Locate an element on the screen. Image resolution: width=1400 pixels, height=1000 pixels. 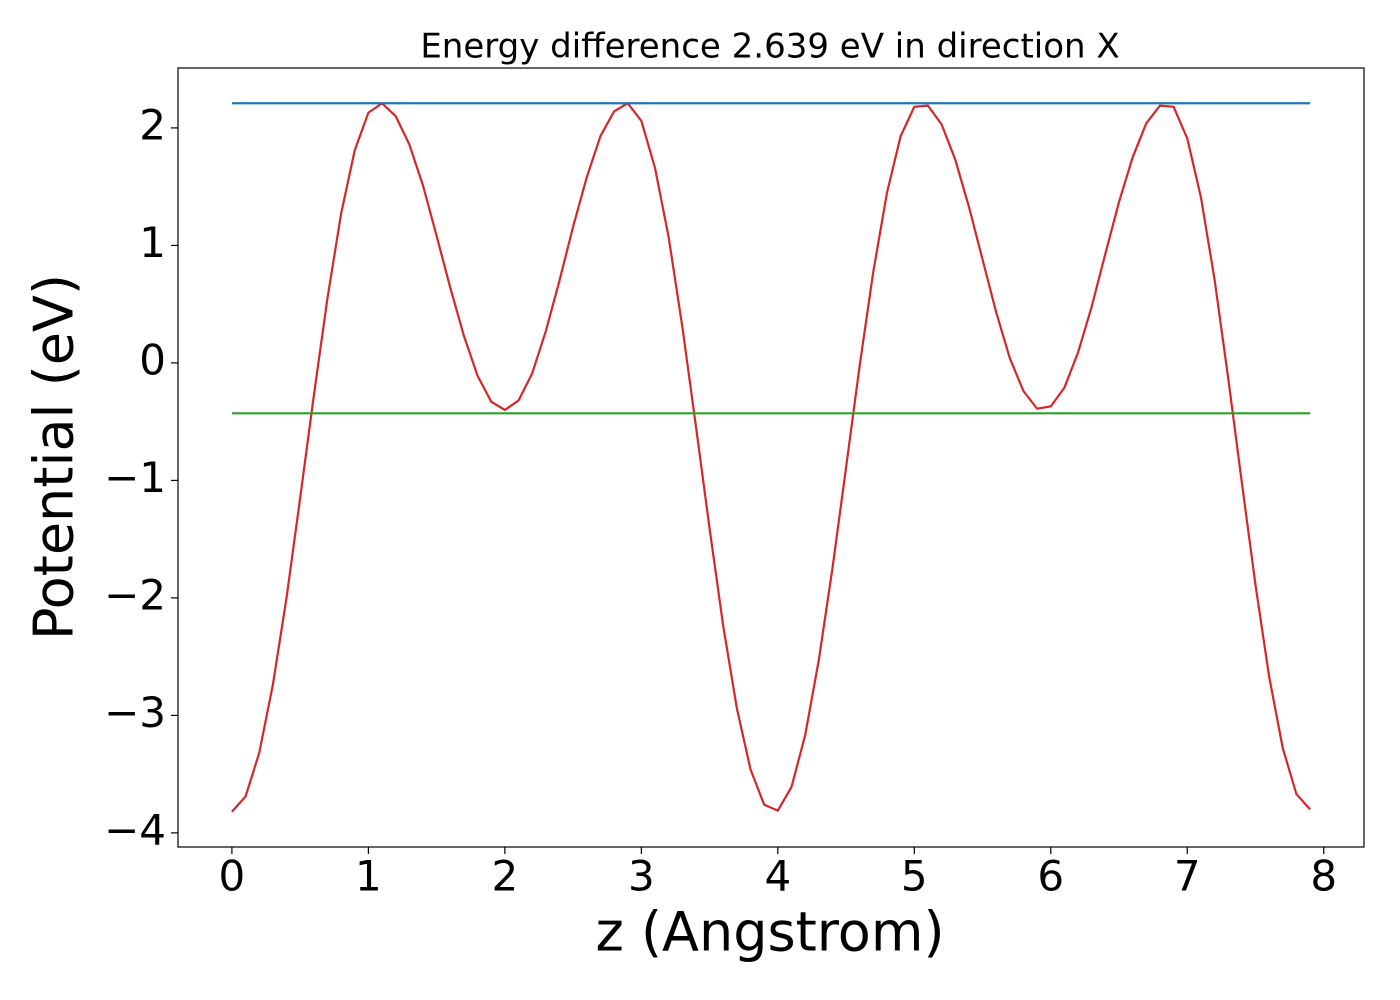
x-tick-label: 4 is located at coordinates (777, 876).